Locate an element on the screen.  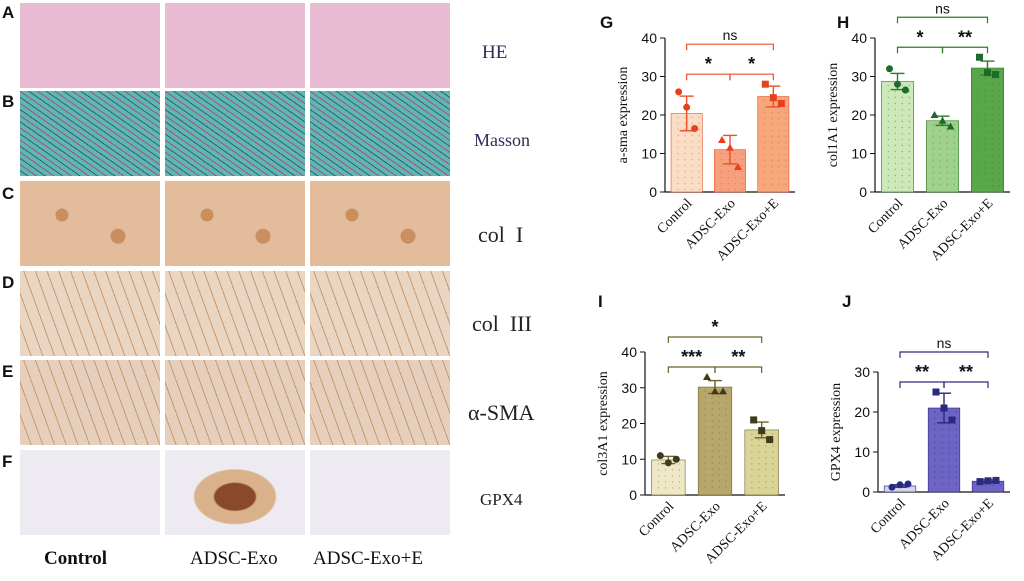
micrograph-he-adsc-exo-e is located at coordinates (380, 45).